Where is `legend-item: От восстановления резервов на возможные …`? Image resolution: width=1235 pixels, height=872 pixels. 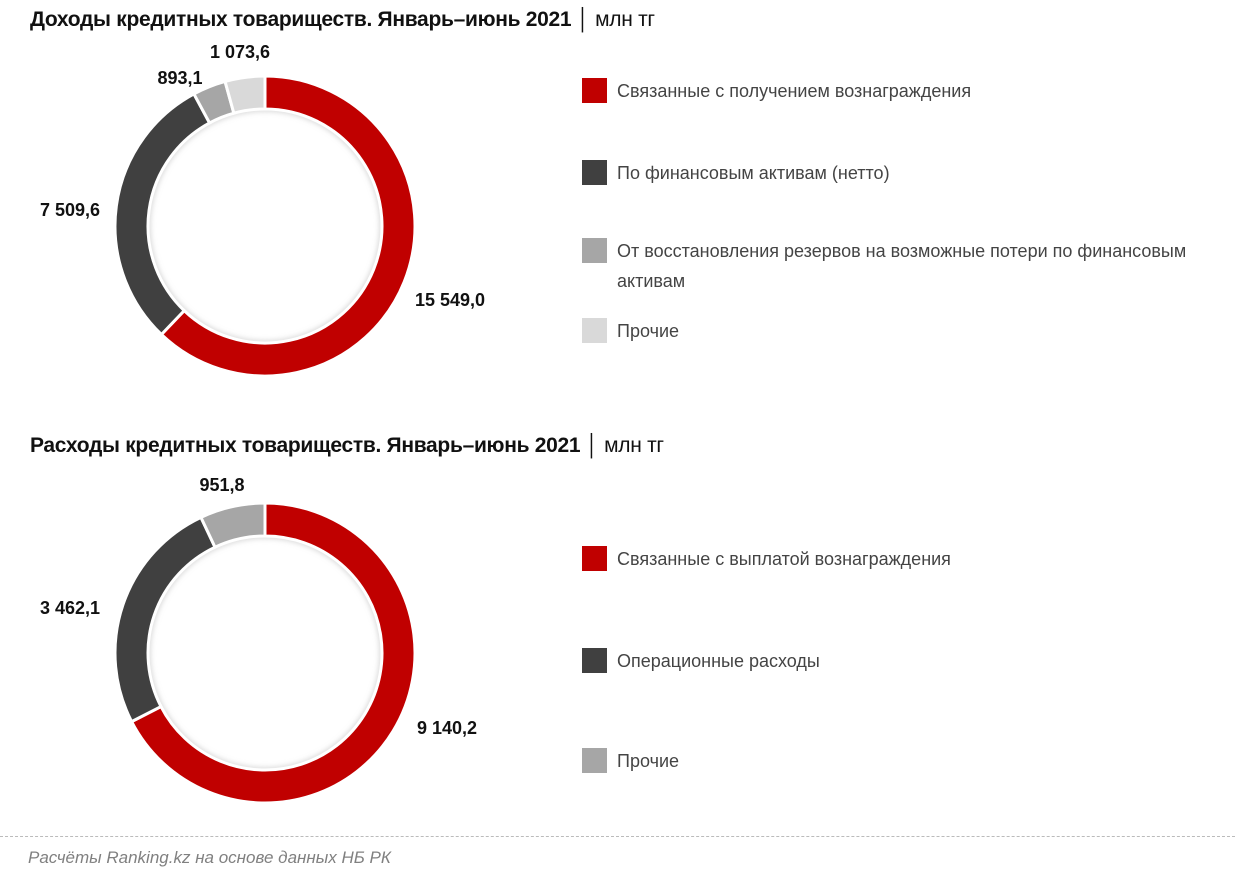 legend-item: От восстановления резервов на возможные … is located at coordinates (892, 266).